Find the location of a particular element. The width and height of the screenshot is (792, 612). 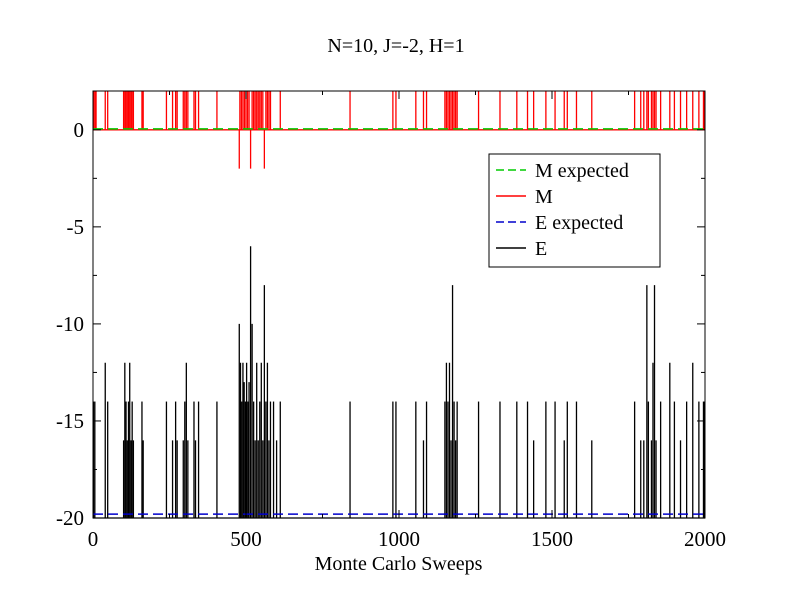

x-tick-label-3: 1500 is located at coordinates (552, 539).